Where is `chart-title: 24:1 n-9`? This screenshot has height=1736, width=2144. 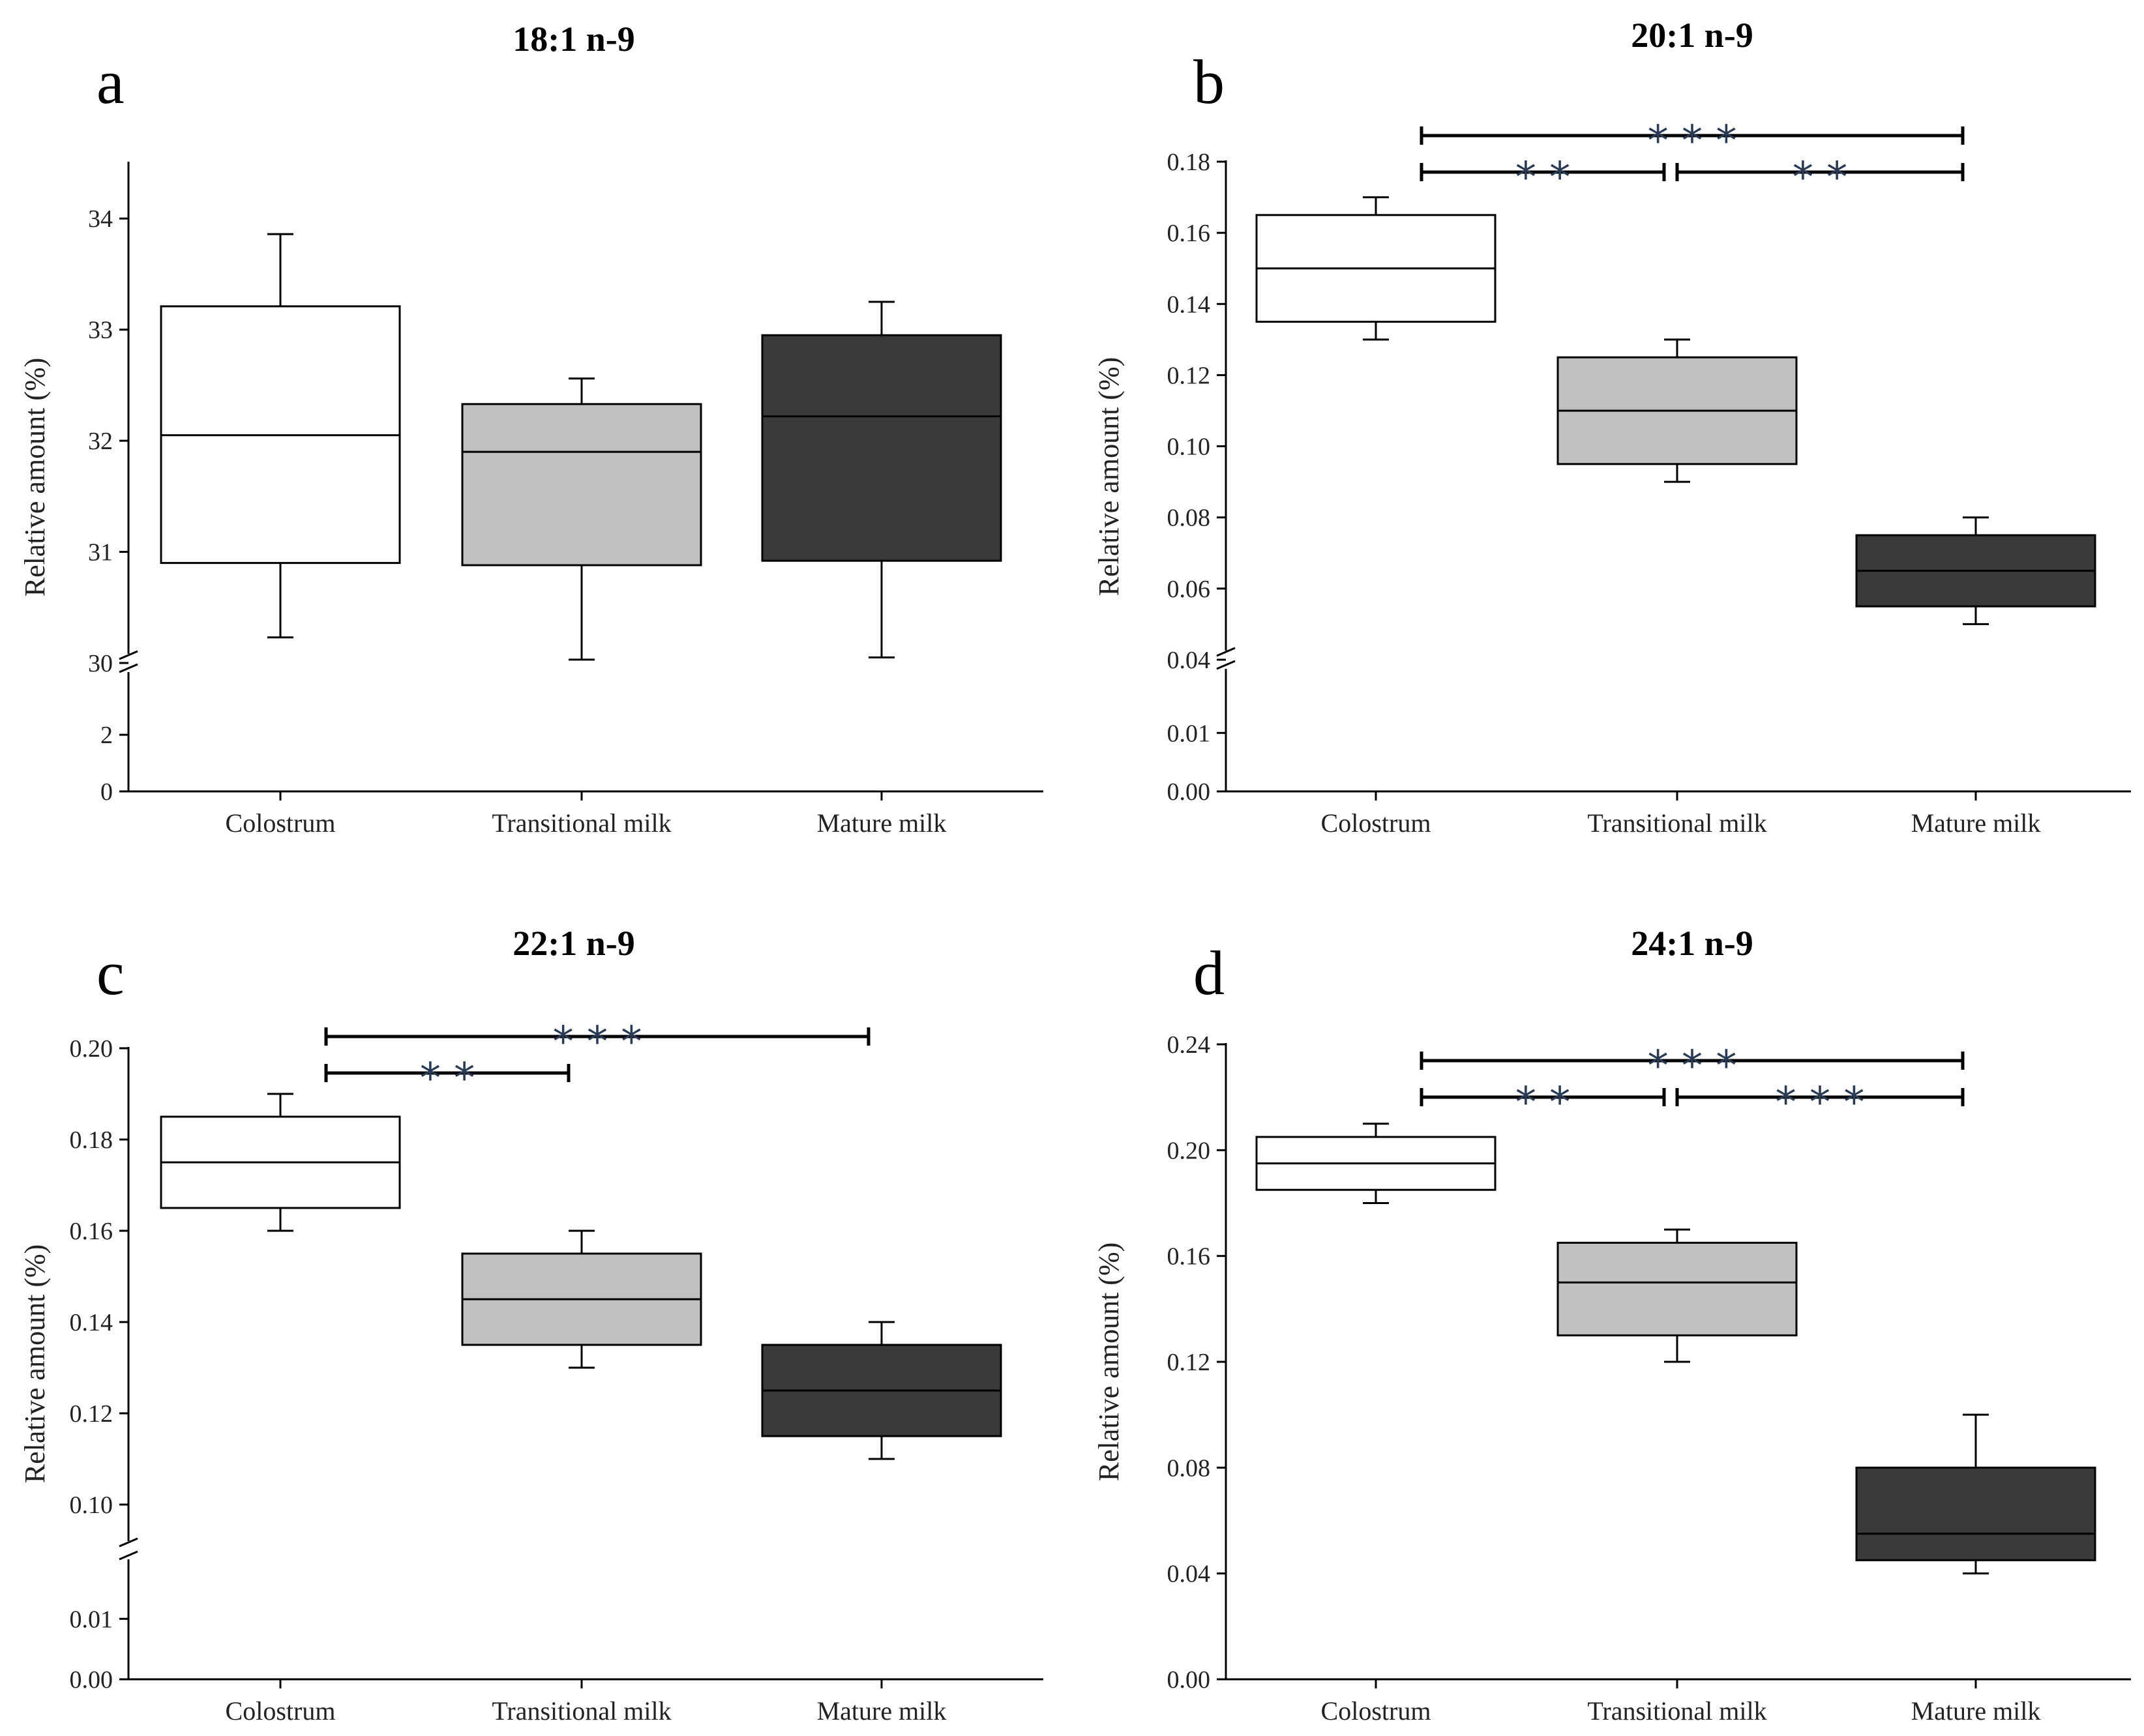 chart-title: 24:1 n-9 is located at coordinates (1692, 943).